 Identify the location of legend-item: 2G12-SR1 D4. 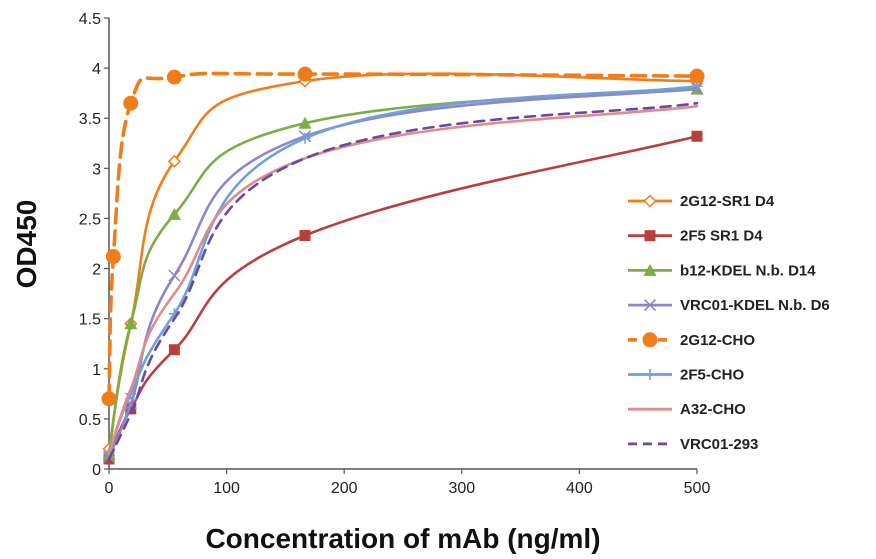
(701, 201).